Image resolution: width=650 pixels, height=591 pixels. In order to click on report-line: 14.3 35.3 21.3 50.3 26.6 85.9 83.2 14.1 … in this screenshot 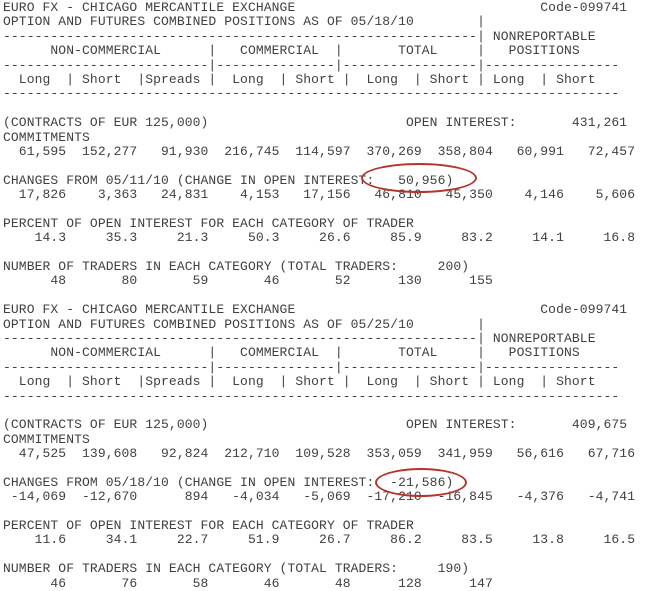, I will do `click(319, 238)`.